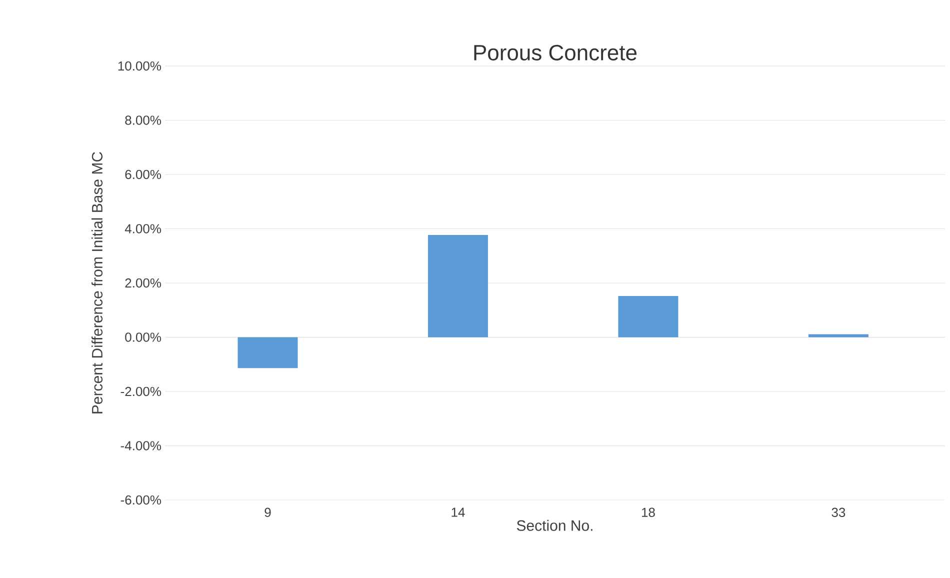  I want to click on y-axis-title: Percent Difference from Initial Base MC, so click(97, 283).